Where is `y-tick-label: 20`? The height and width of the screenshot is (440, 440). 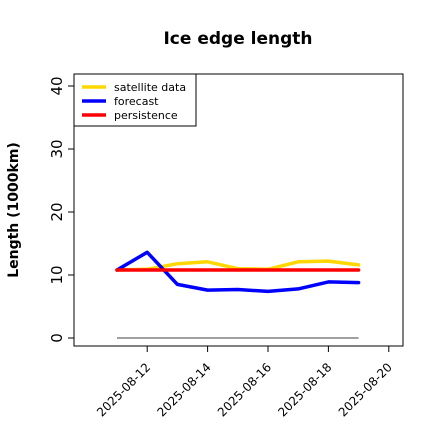
y-tick-label: 20 is located at coordinates (57, 211).